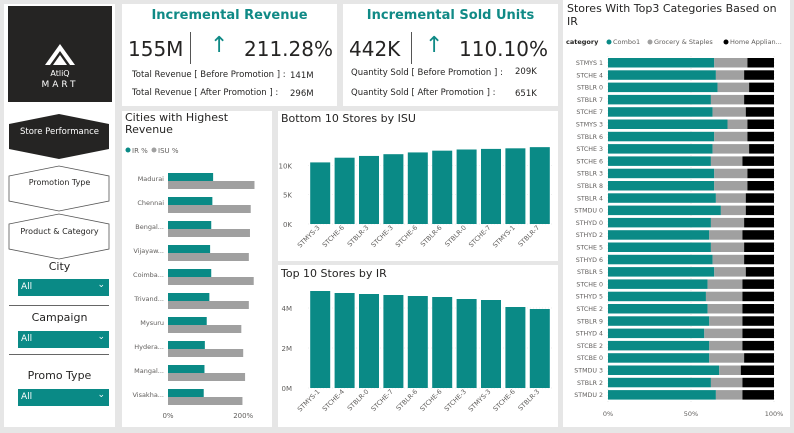 The image size is (794, 433). What do you see at coordinates (287, 196) in the screenshot?
I see `y-tick-label: 5K` at bounding box center [287, 196].